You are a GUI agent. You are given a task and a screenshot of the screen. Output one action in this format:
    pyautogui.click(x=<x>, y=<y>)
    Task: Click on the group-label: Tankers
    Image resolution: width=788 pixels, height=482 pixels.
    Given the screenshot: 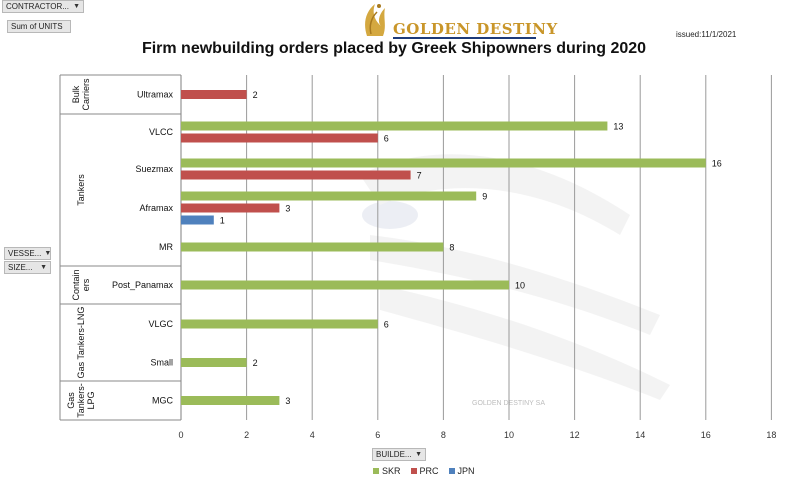 What is the action you would take?
    pyautogui.click(x=81, y=190)
    